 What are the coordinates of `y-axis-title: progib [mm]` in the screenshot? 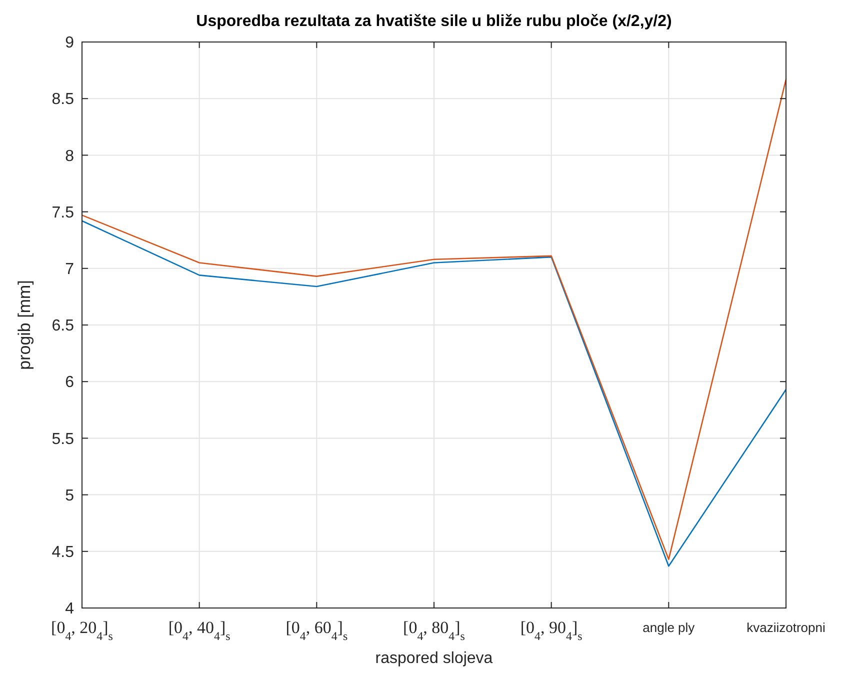 It's located at (24, 325).